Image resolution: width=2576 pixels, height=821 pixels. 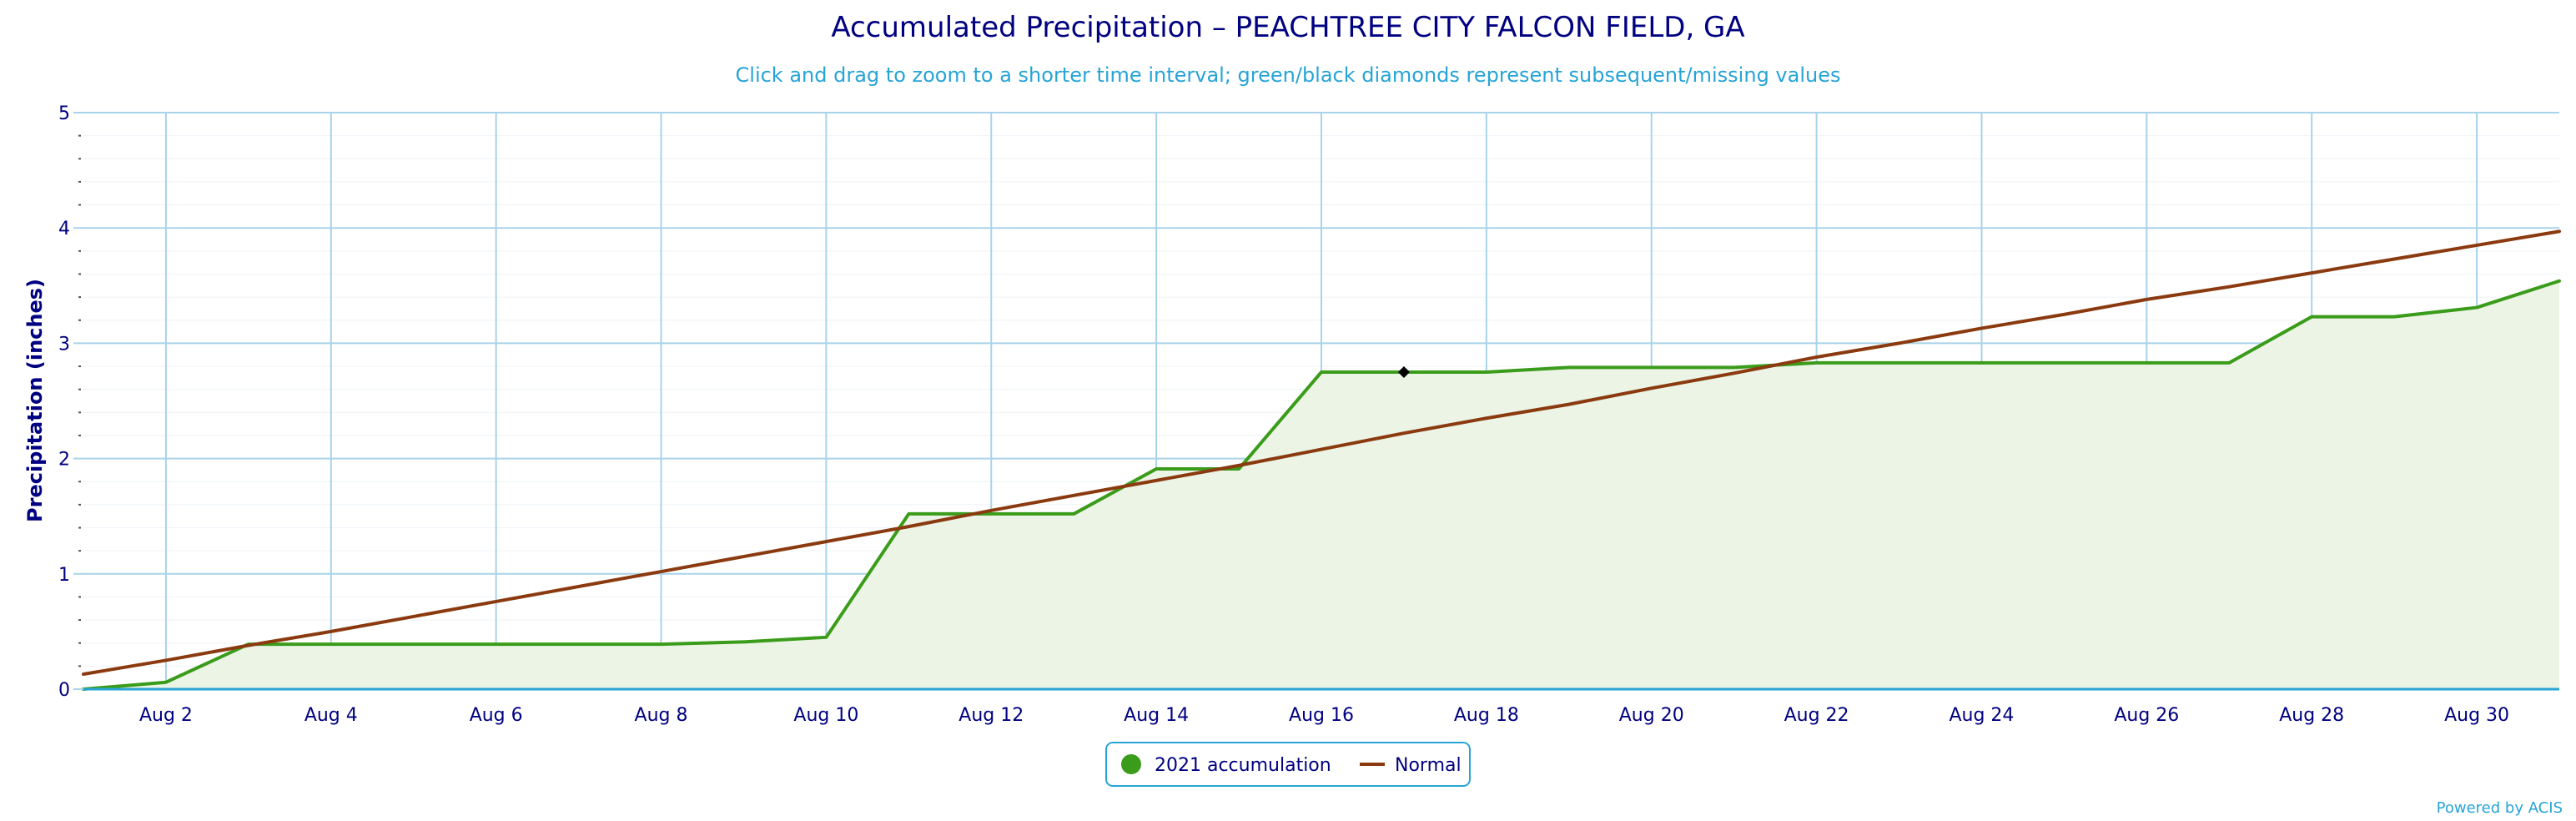 I want to click on x-tick-label: Aug 24, so click(x=1981, y=716).